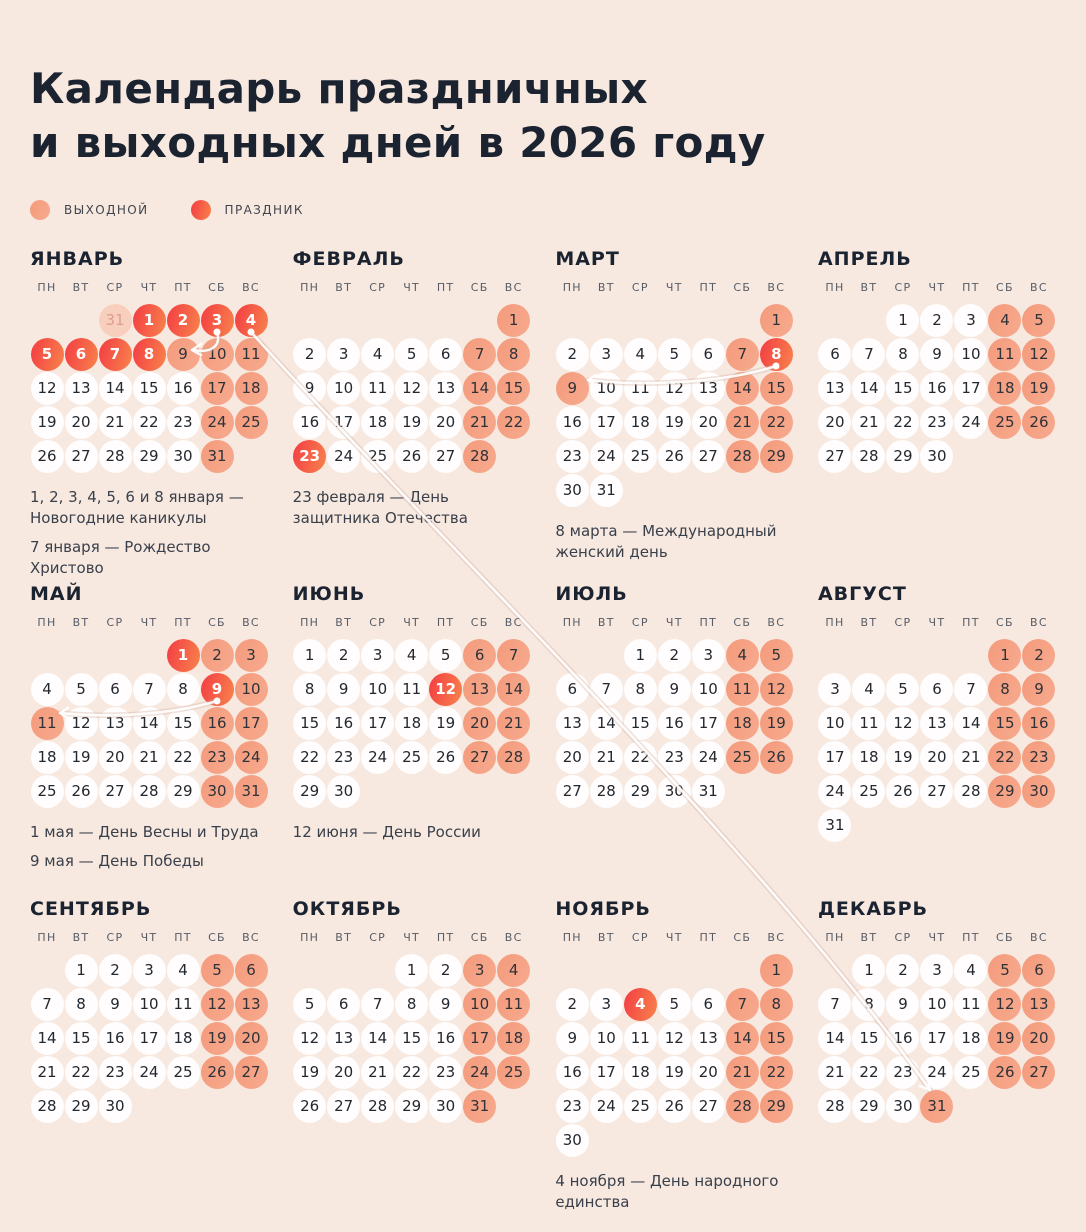  Describe the element at coordinates (115, 937) in the screenshot. I see `weekday-label: СР` at that location.